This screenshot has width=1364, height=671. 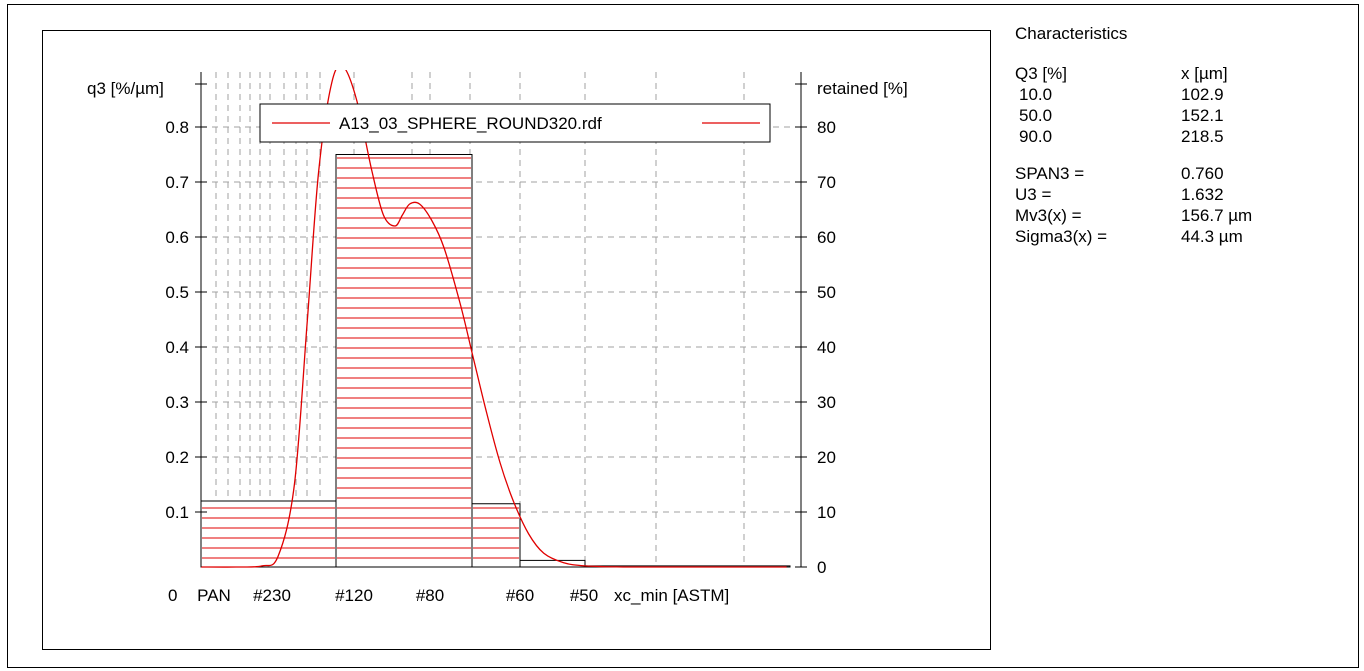 I want to click on x-axis-origin-label: 0, so click(x=172, y=595).